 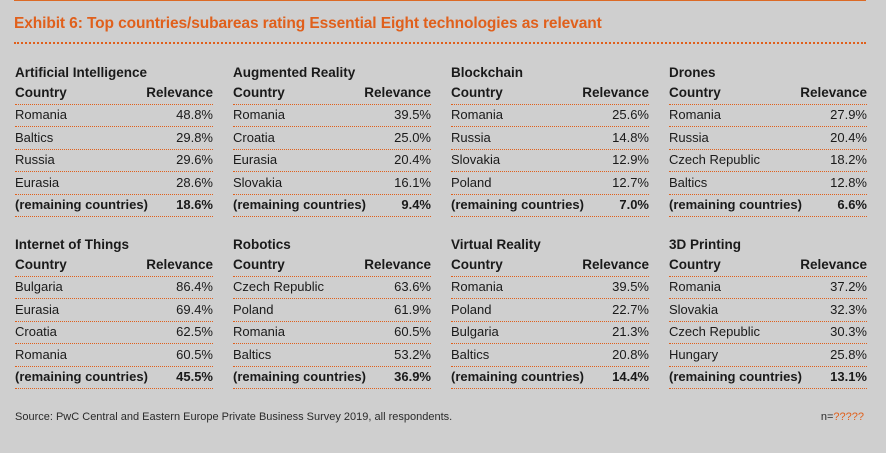 I want to click on n-value: ?????, so click(x=848, y=417).